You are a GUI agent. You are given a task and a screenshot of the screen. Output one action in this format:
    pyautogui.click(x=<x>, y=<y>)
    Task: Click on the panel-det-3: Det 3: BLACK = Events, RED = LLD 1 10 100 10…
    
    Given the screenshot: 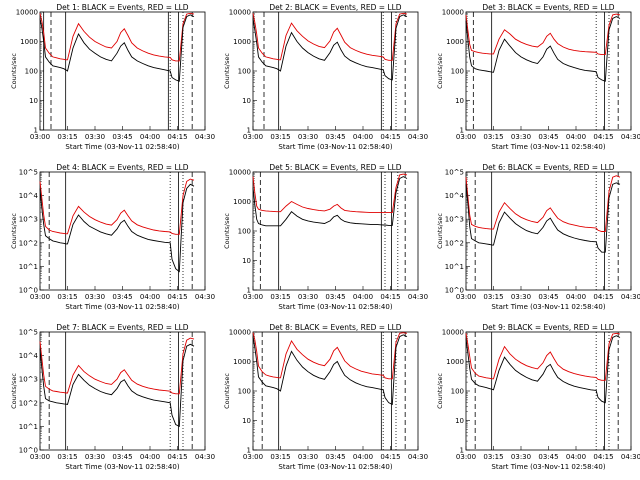 What is the action you would take?
    pyautogui.click(x=538, y=77)
    